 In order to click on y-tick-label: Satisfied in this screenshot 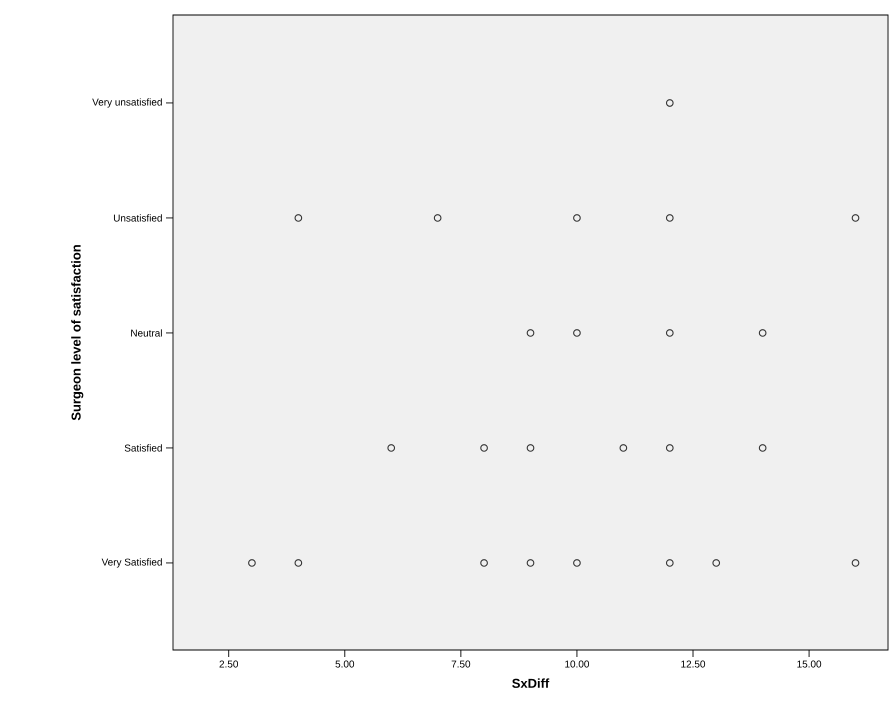, I will do `click(143, 448)`.